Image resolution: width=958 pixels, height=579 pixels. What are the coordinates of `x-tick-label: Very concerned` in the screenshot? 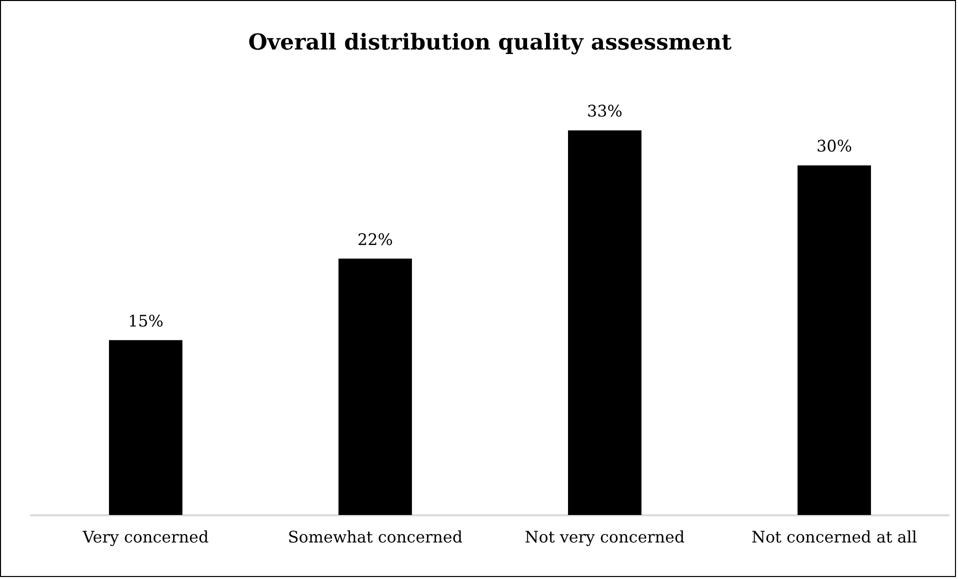 It's located at (145, 537).